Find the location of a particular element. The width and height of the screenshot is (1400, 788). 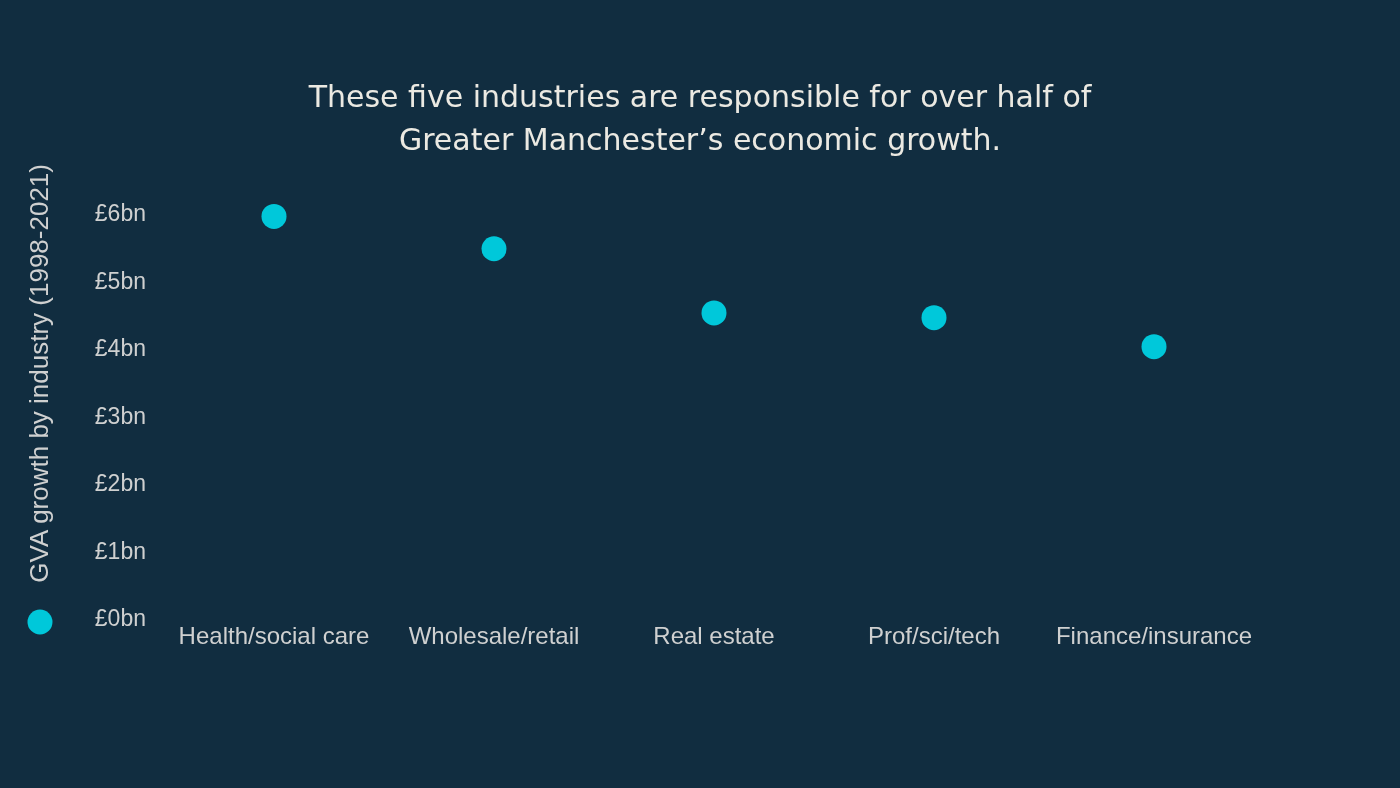

x-tick-label: Real estate is located at coordinates (714, 636).